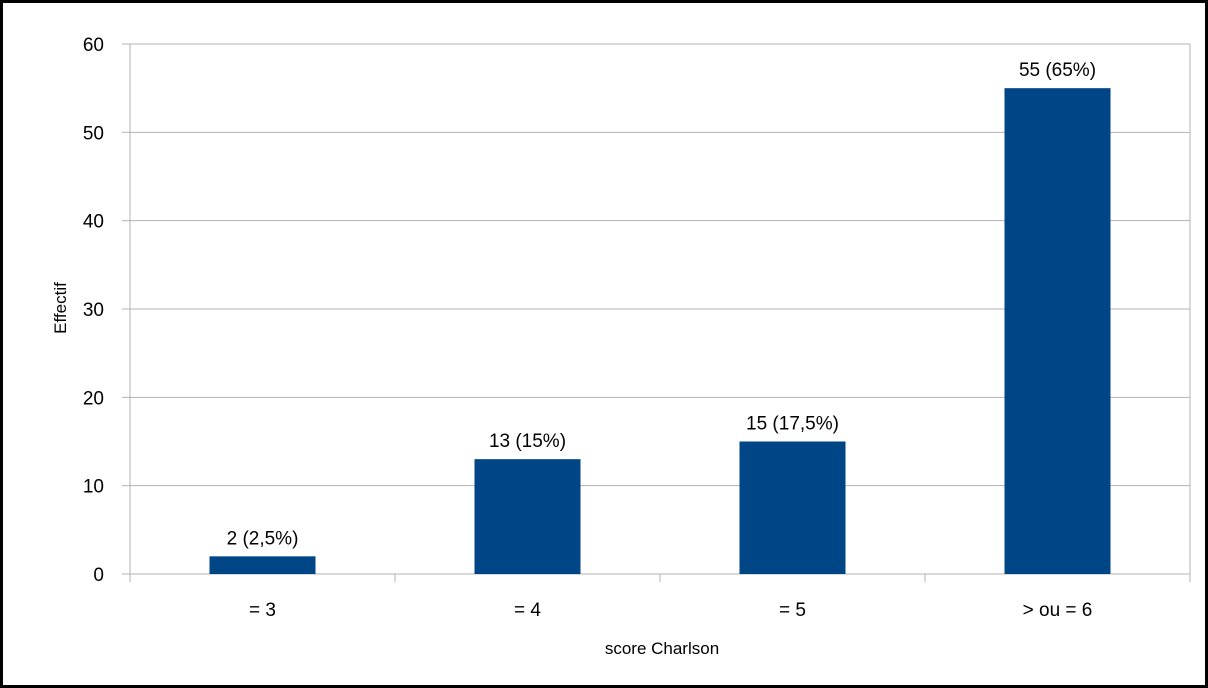 The image size is (1208, 688). Describe the element at coordinates (93, 398) in the screenshot. I see `y-tick-label: 20` at that location.